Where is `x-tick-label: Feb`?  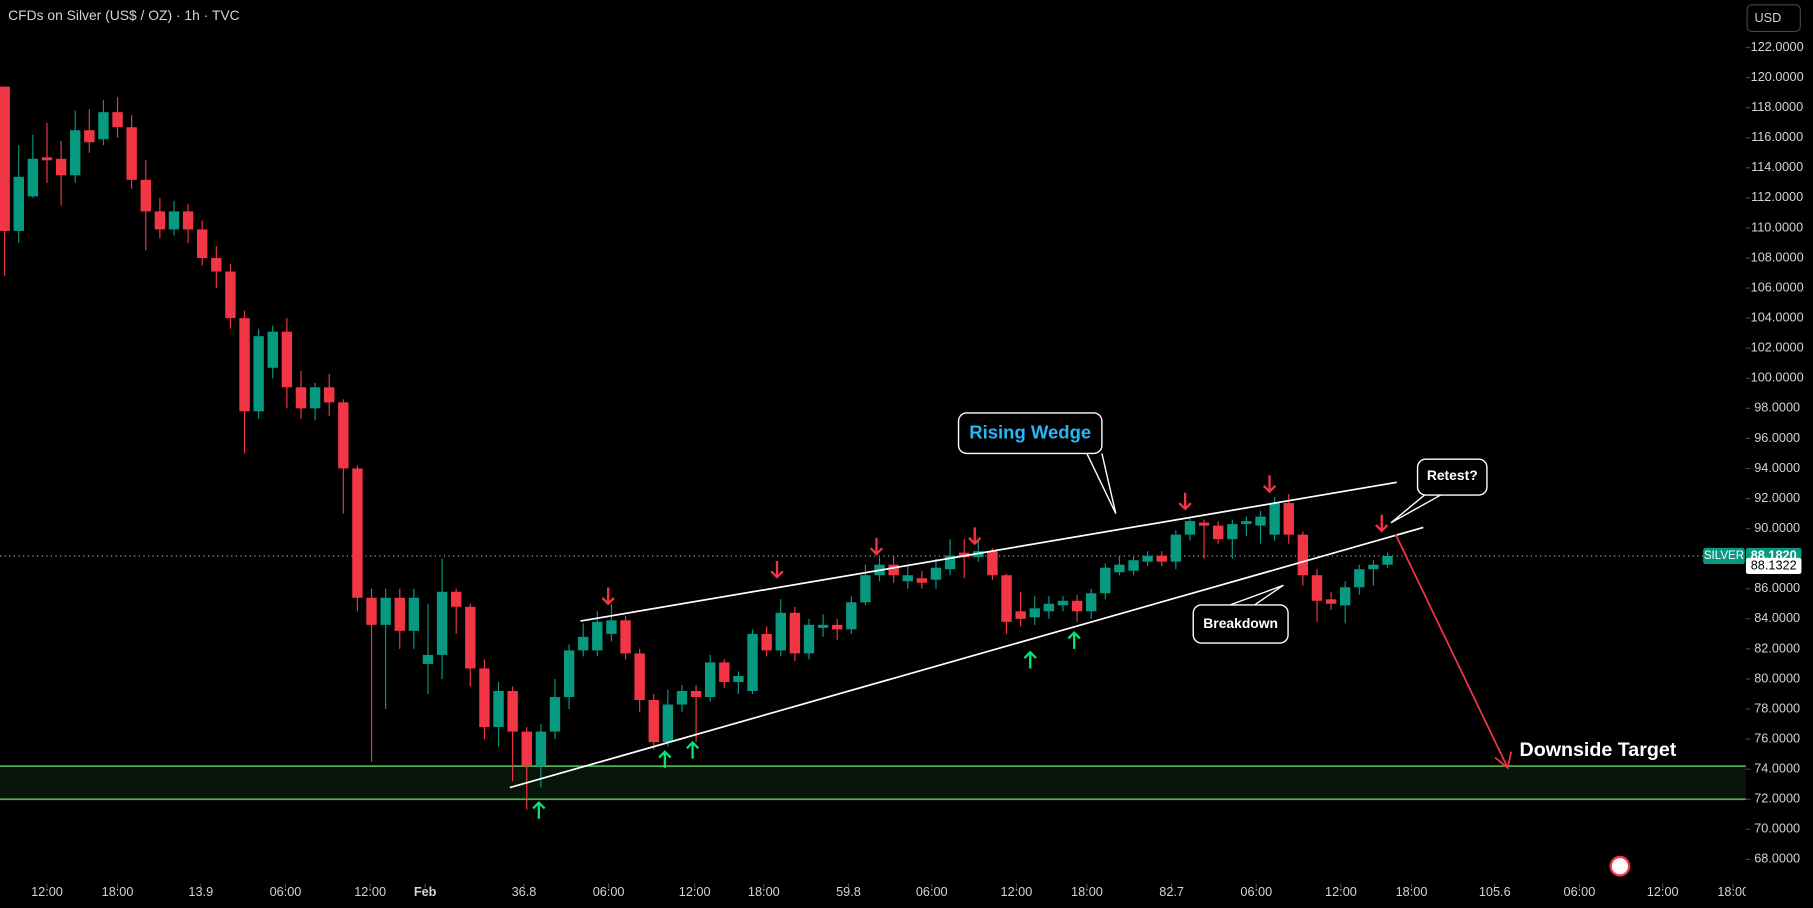 x-tick-label: Feb is located at coordinates (425, 891).